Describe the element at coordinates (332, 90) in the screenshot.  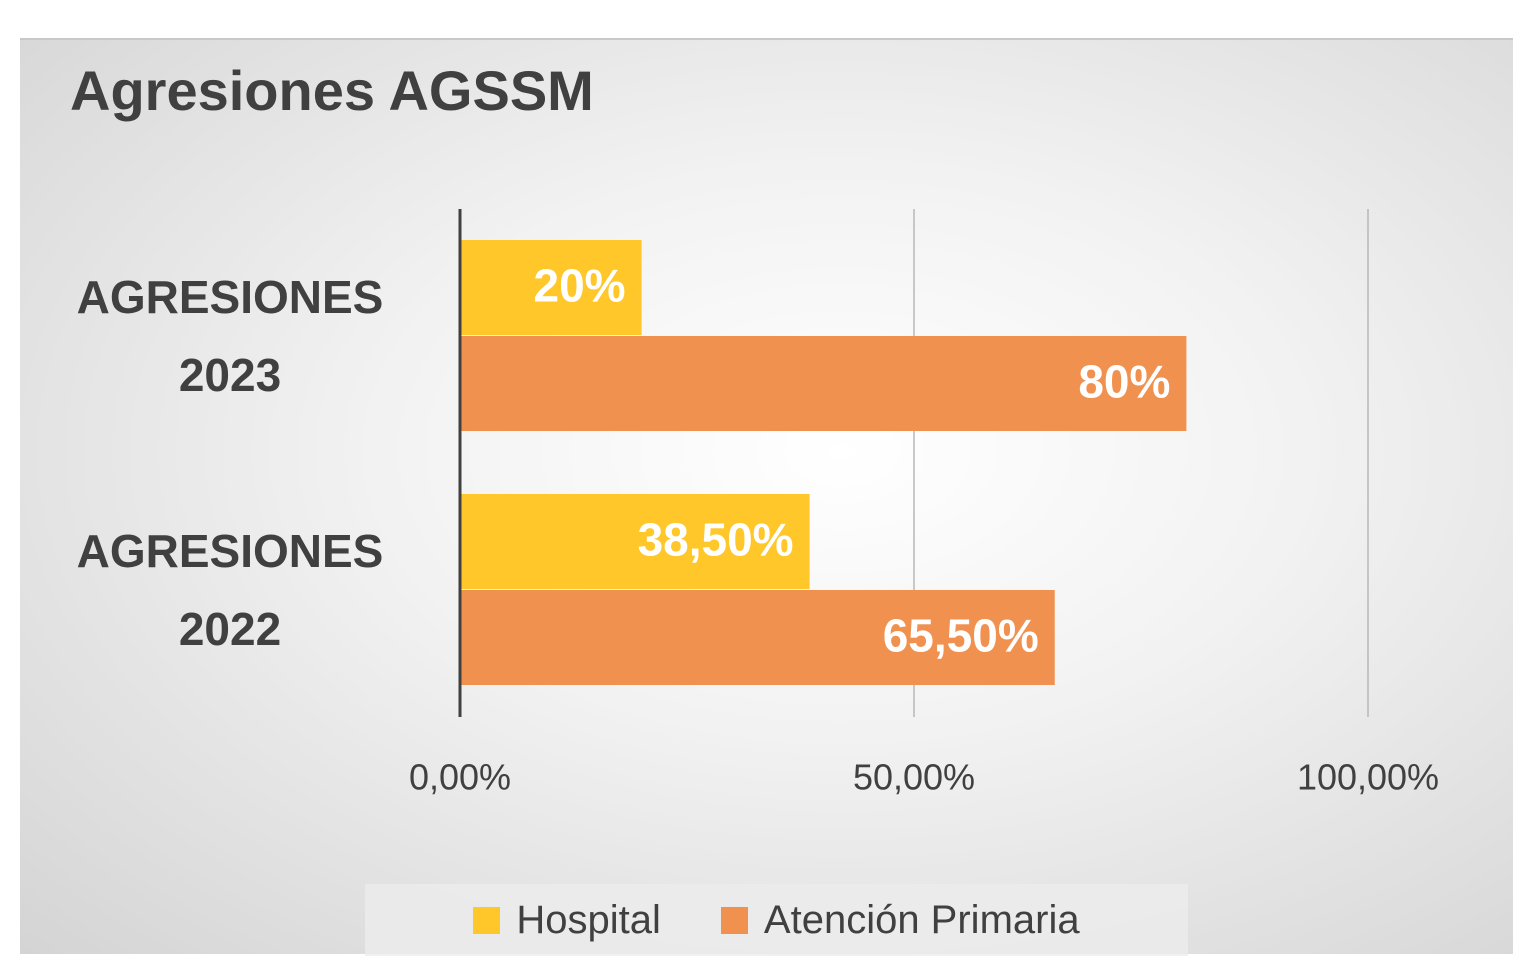
I see `chart-title: Agresiones AGSSM` at that location.